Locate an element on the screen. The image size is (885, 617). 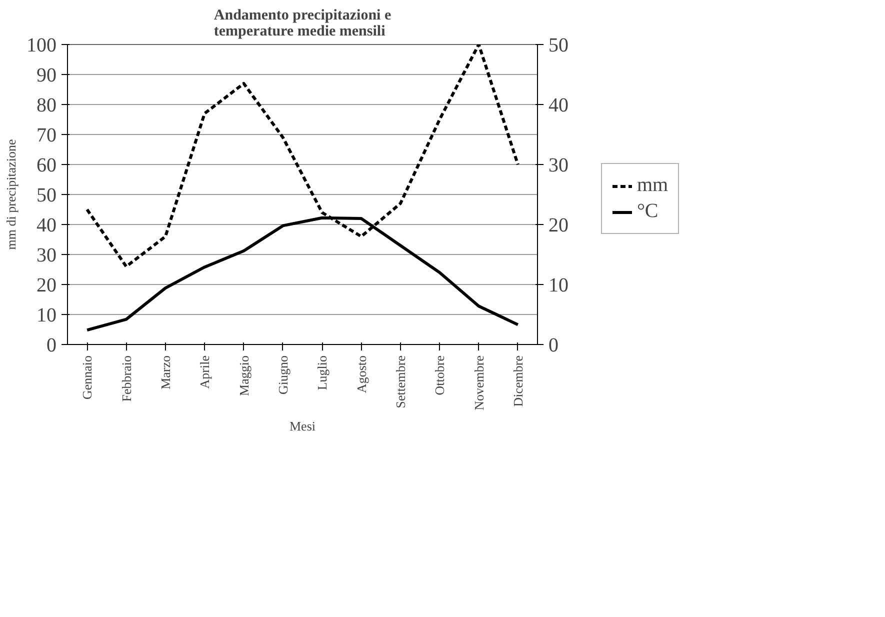
x-tick-label: Agosto is located at coordinates (361, 374).